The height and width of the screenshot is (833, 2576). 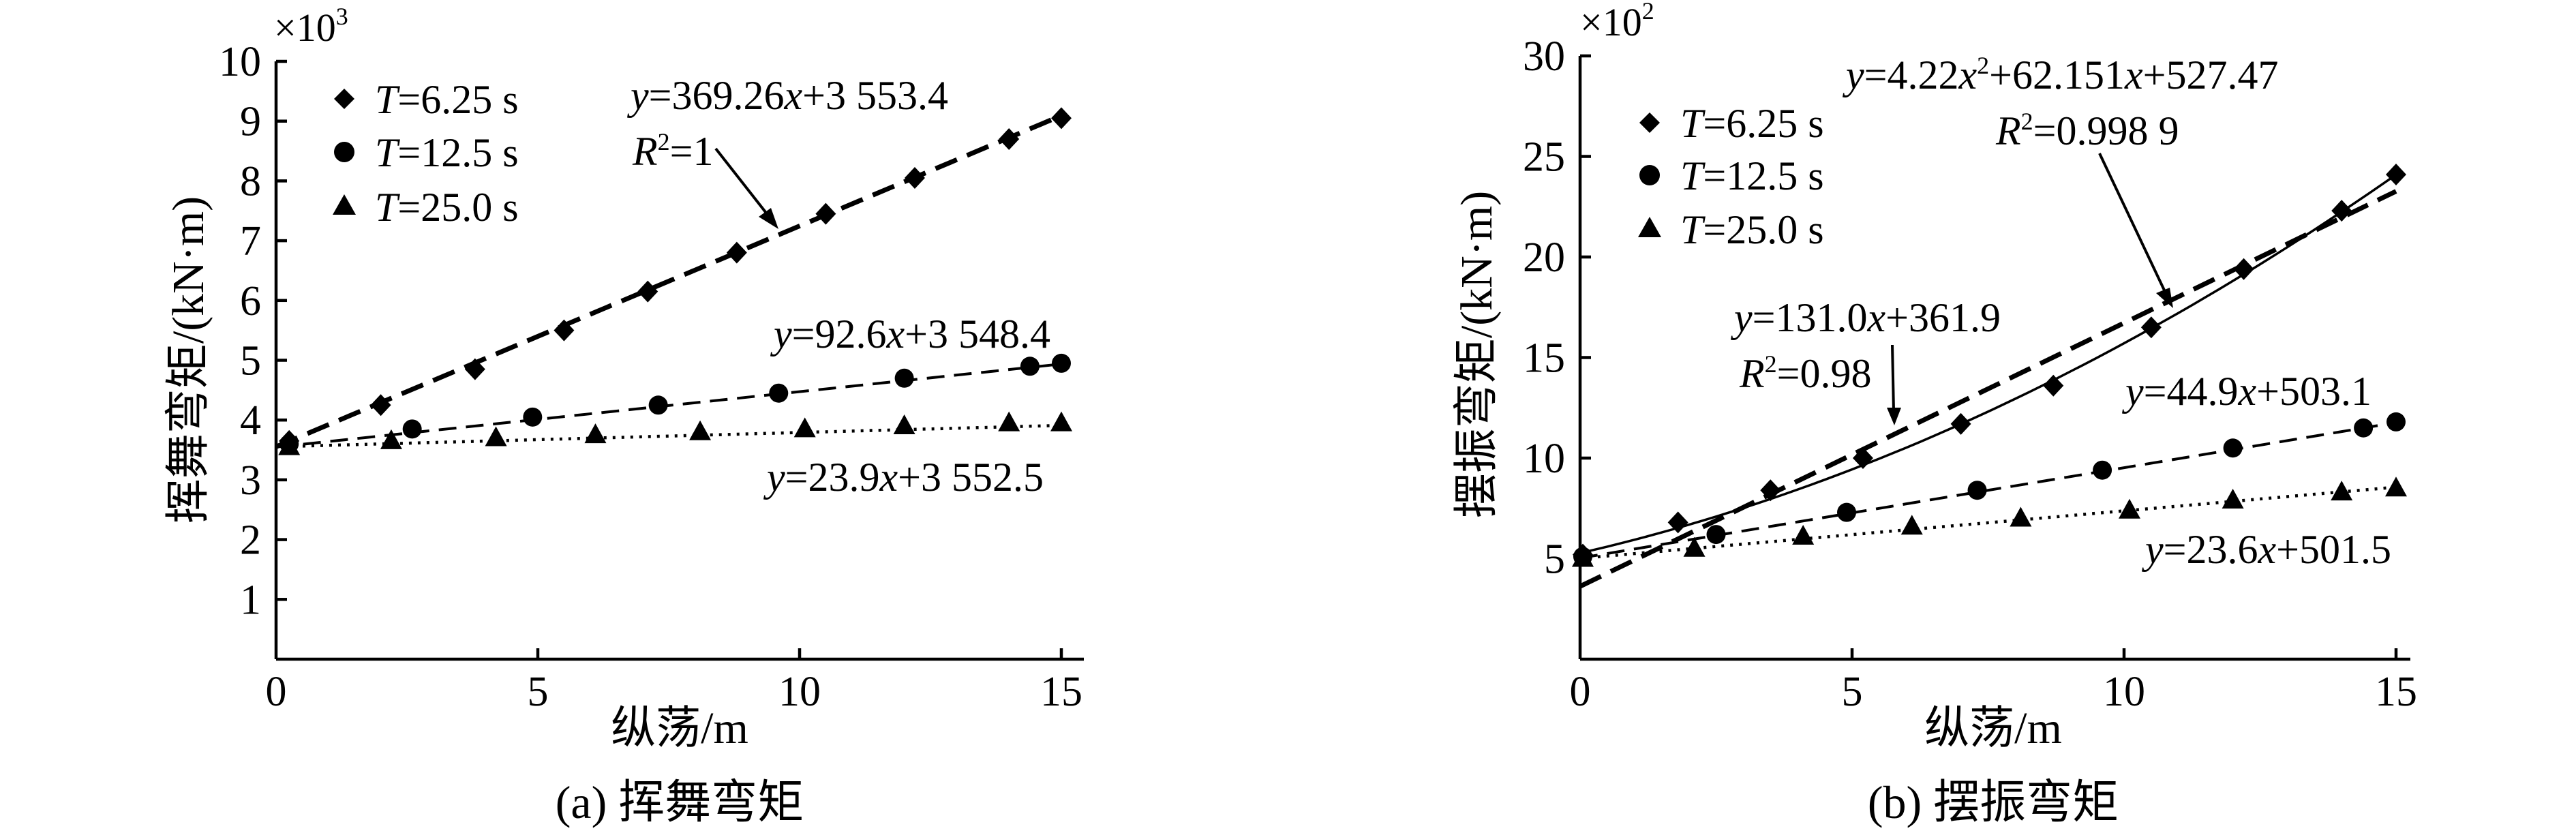 What do you see at coordinates (240, 62) in the screenshot?
I see `y-tick-label-a-9: 10` at bounding box center [240, 62].